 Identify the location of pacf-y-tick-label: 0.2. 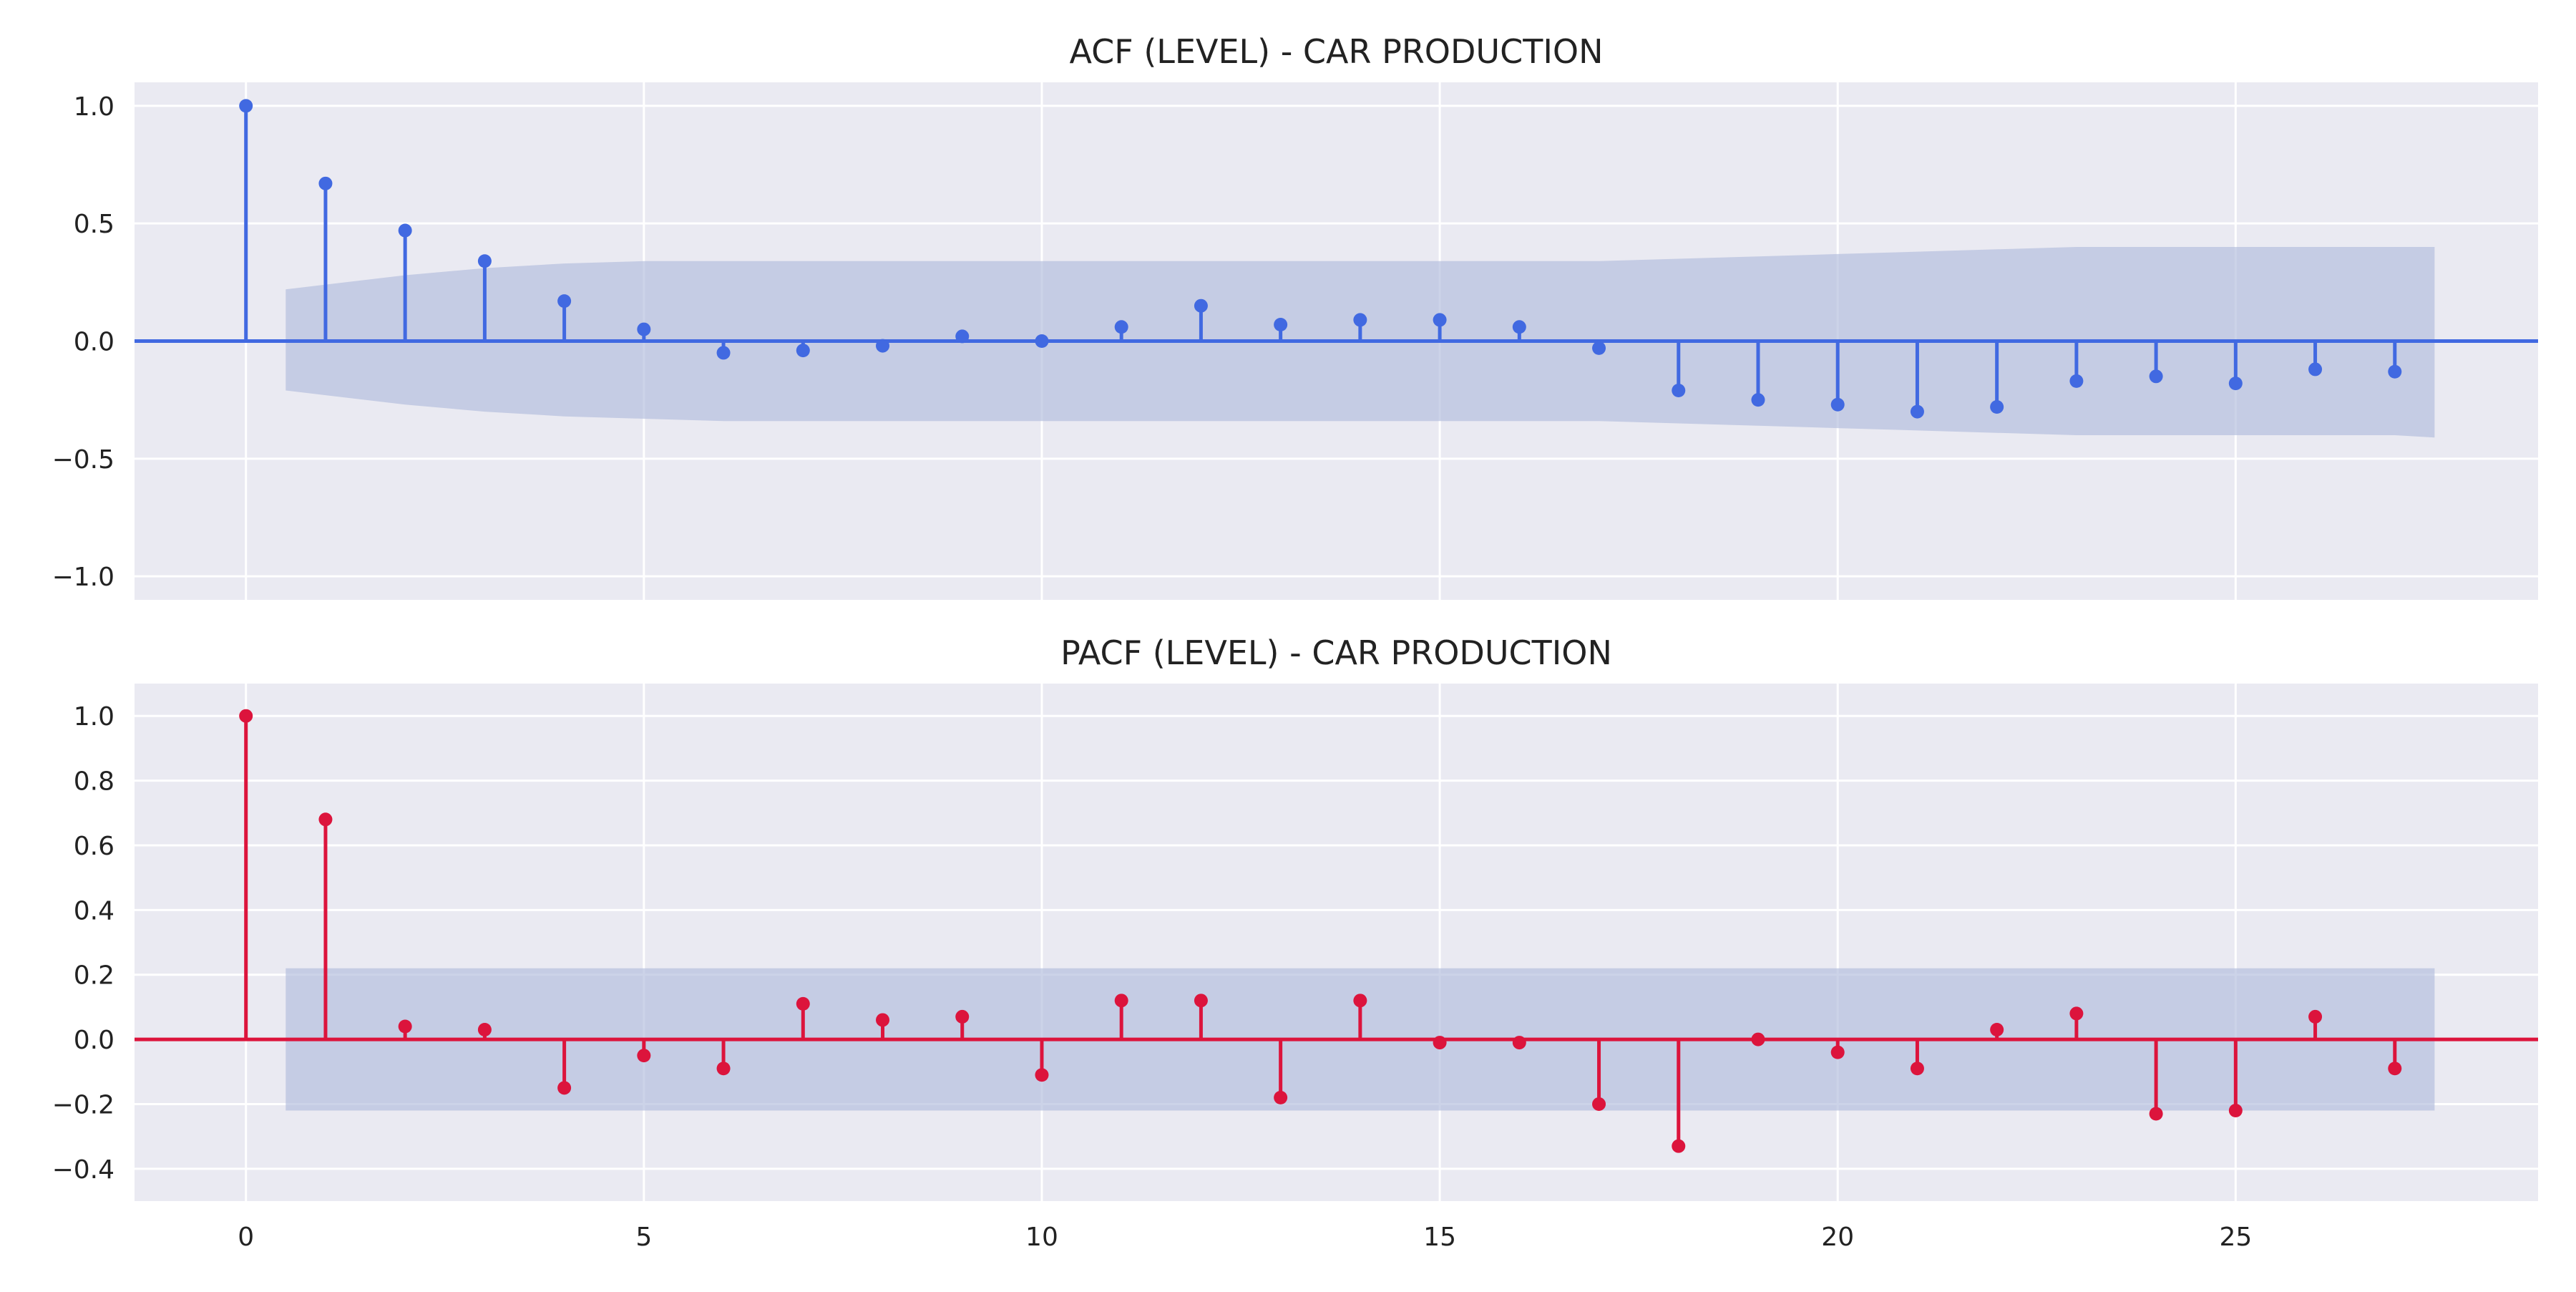
(94, 976).